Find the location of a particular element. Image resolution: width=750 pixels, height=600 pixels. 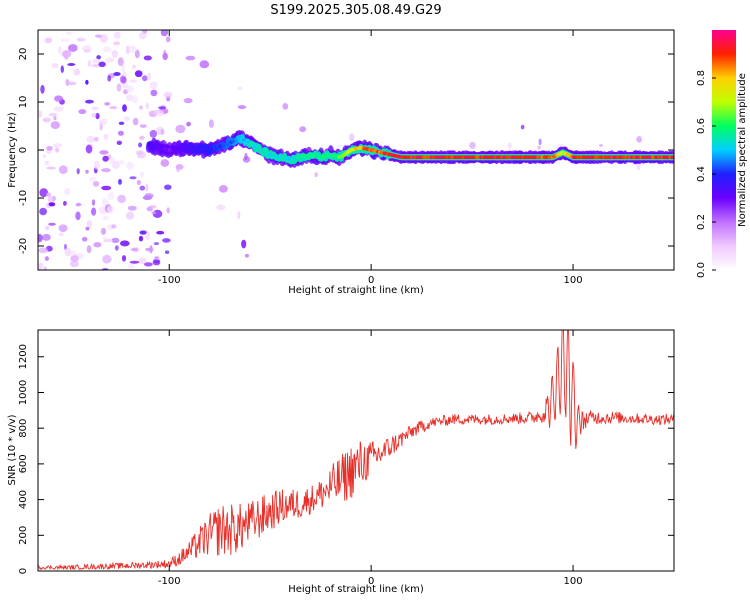

colorbar-tick-label: 0.2 is located at coordinates (701, 222).